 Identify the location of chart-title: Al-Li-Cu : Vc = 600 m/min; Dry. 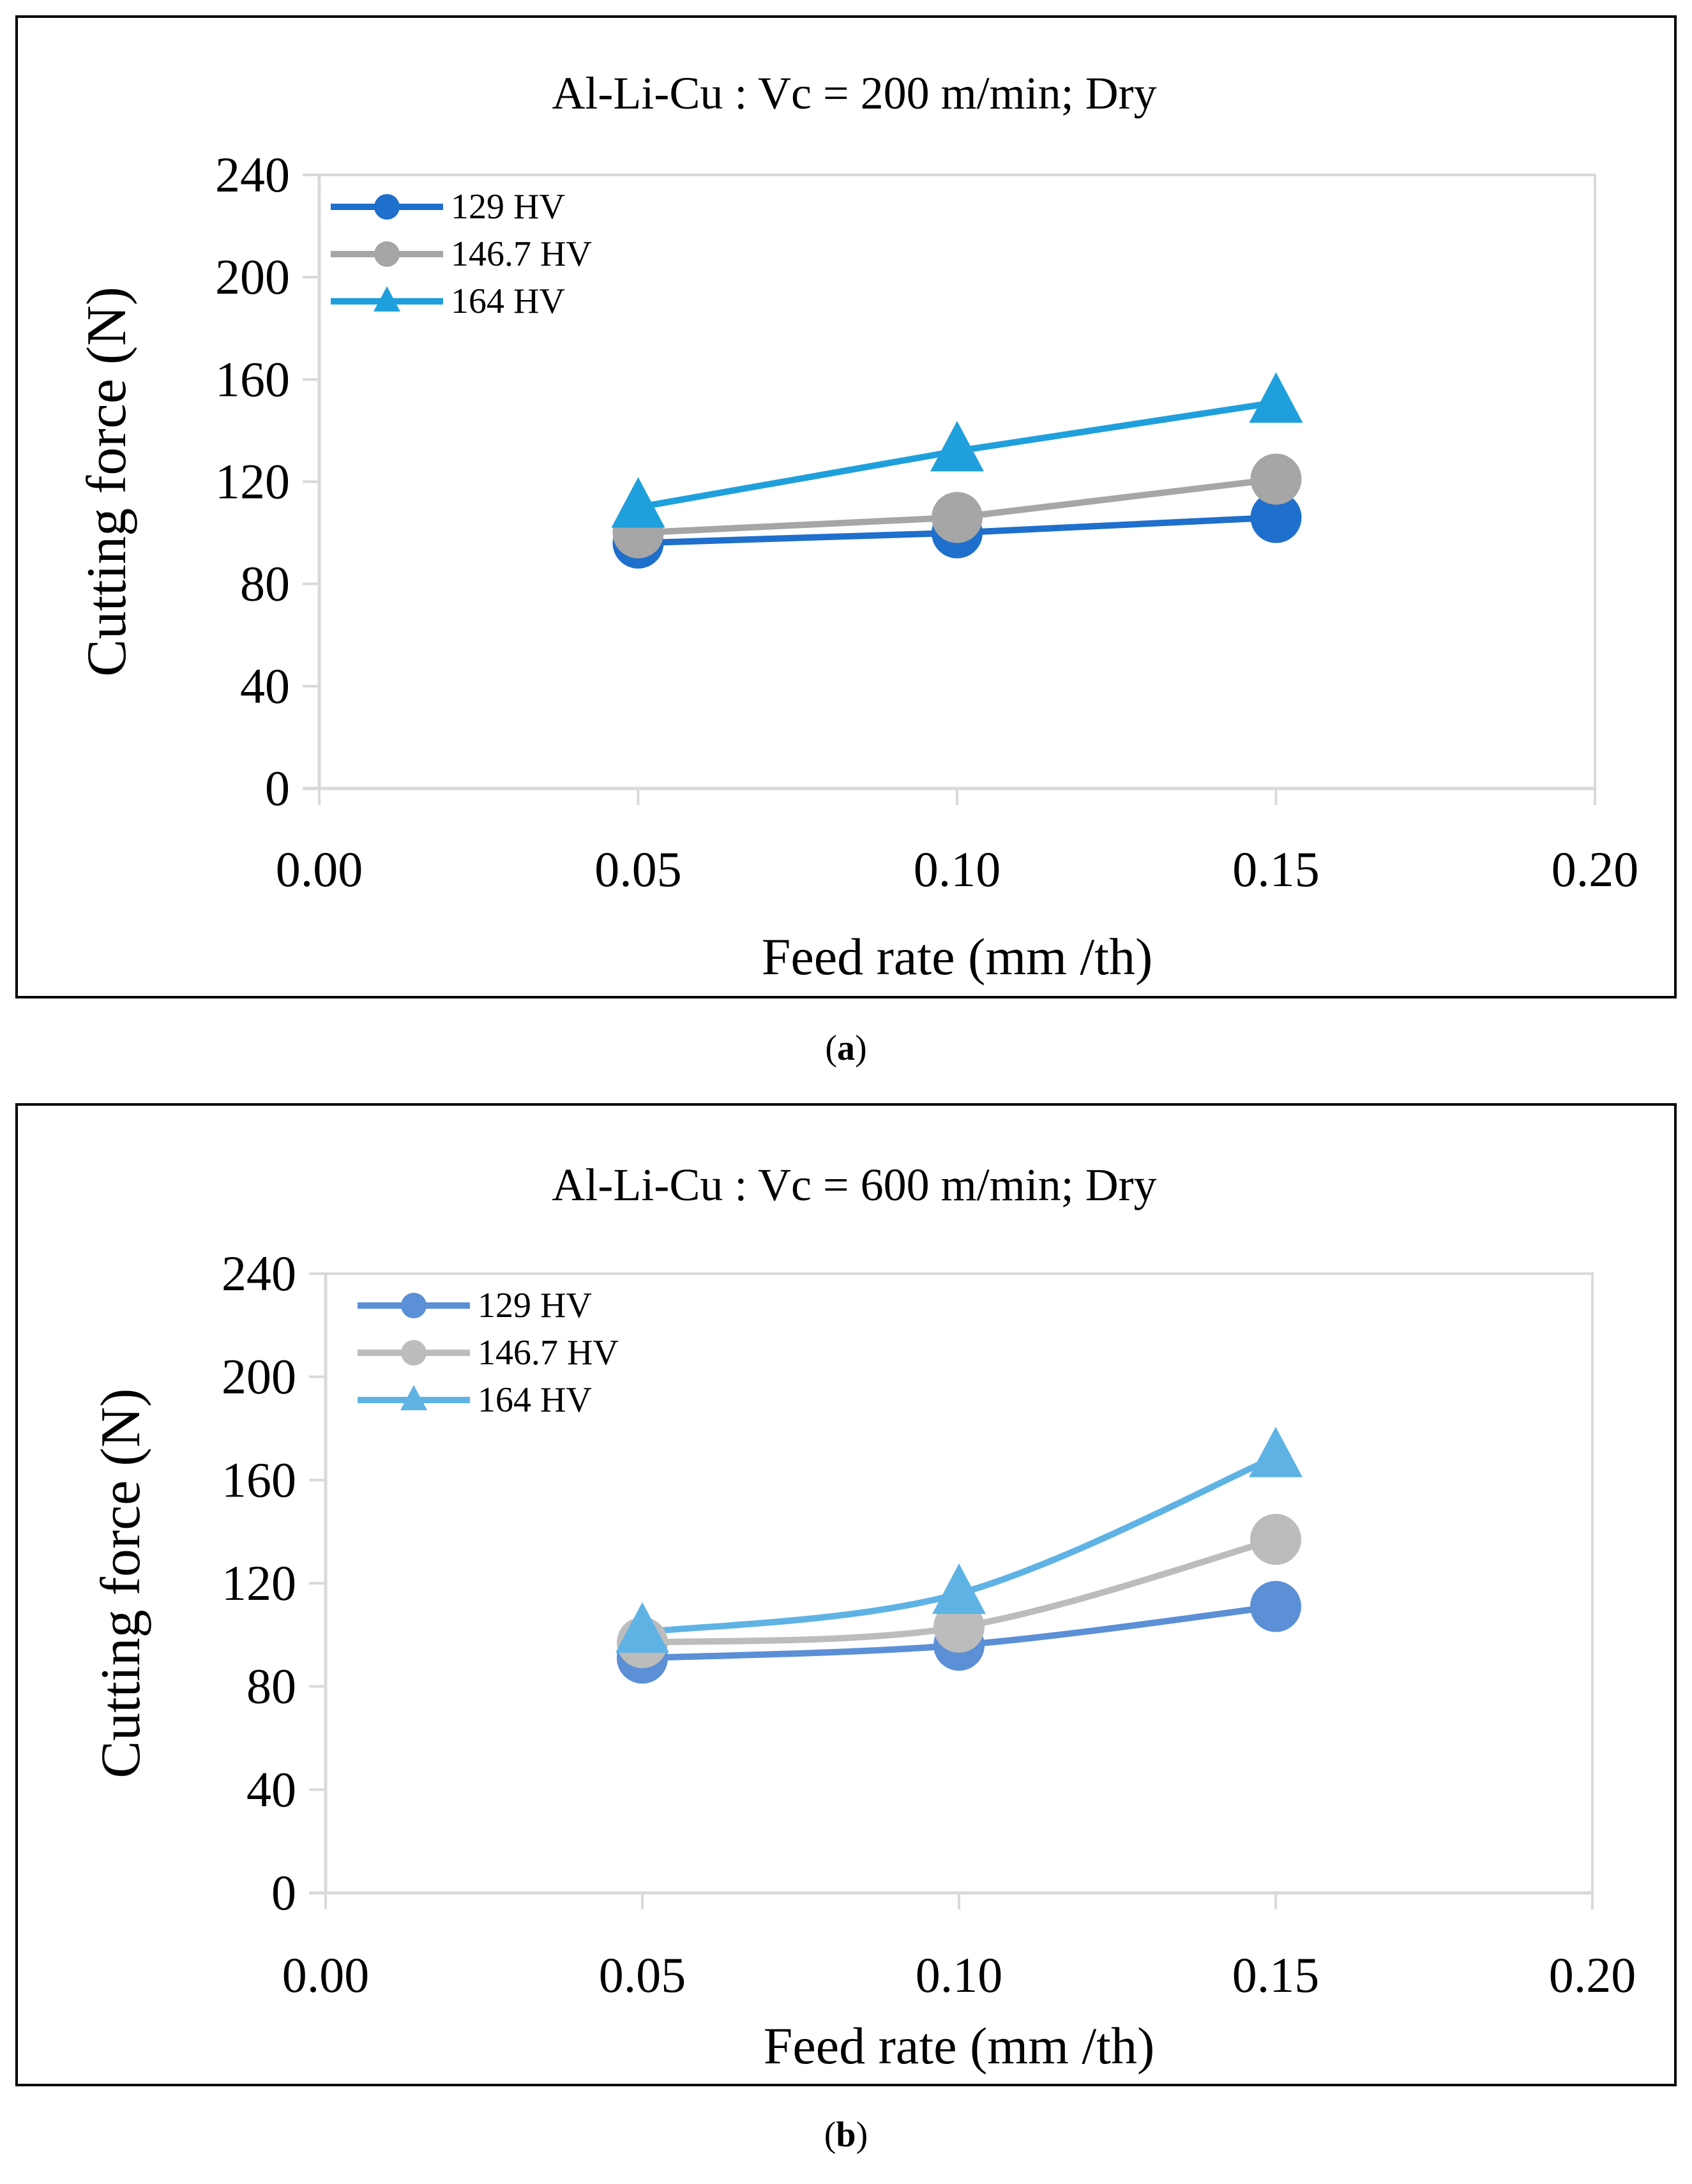
(854, 1184).